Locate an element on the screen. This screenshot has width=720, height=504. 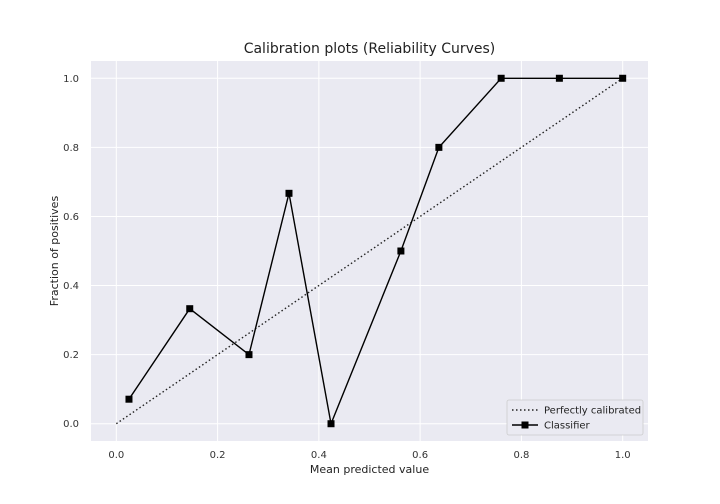
legend-marker-classifier is located at coordinates (525, 425).